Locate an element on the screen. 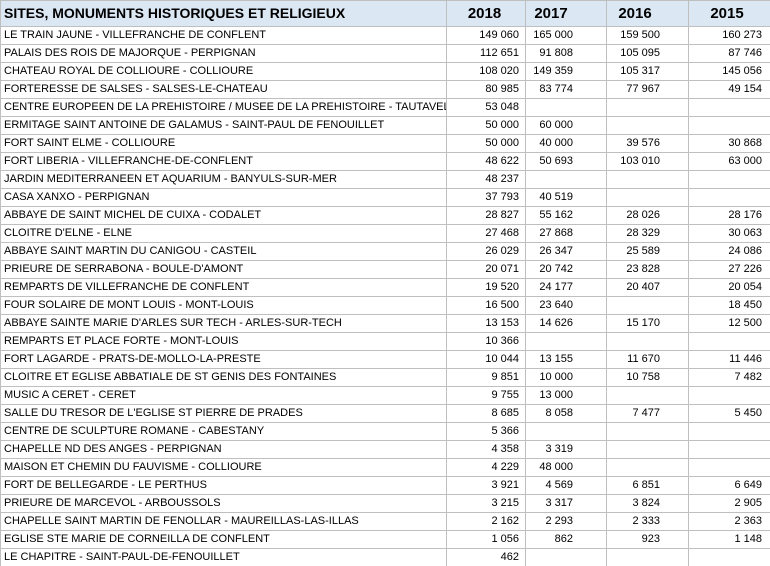 This screenshot has width=770, height=566. visitor-count: 91 808 is located at coordinates (566, 54).